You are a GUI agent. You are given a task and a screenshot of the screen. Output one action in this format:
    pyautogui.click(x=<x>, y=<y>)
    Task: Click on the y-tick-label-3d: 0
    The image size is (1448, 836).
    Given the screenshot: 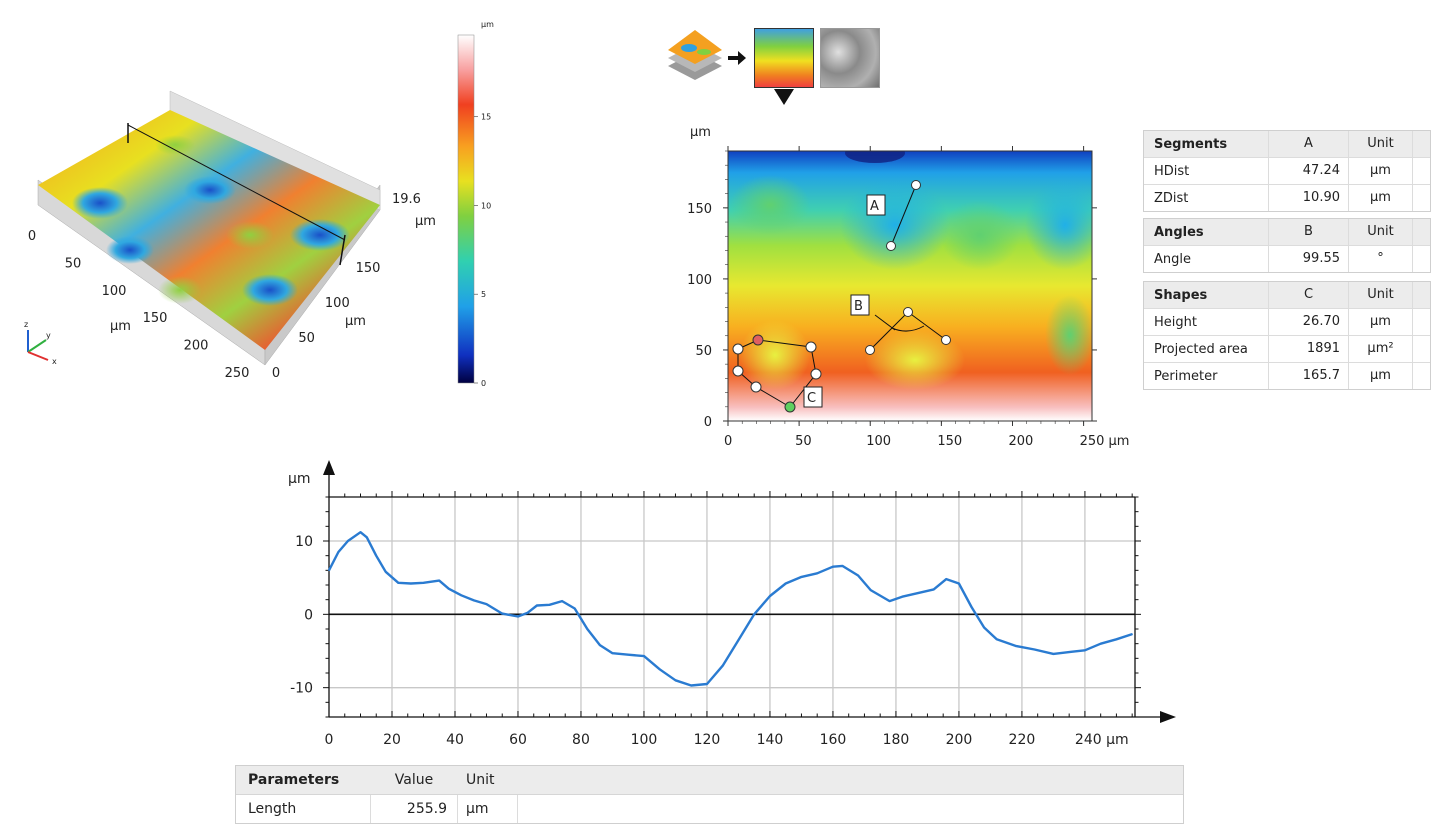 What is the action you would take?
    pyautogui.click(x=276, y=373)
    